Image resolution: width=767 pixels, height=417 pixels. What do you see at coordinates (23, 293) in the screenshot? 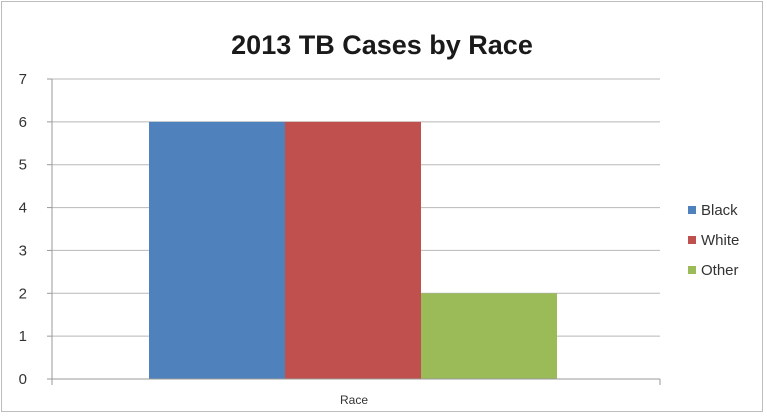
I see `y-tick-label: 2` at bounding box center [23, 293].